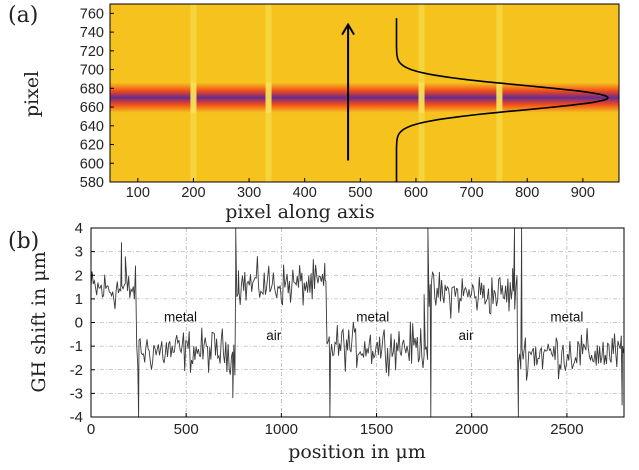  Describe the element at coordinates (92, 71) in the screenshot. I see `y-tick-label: 700` at that location.